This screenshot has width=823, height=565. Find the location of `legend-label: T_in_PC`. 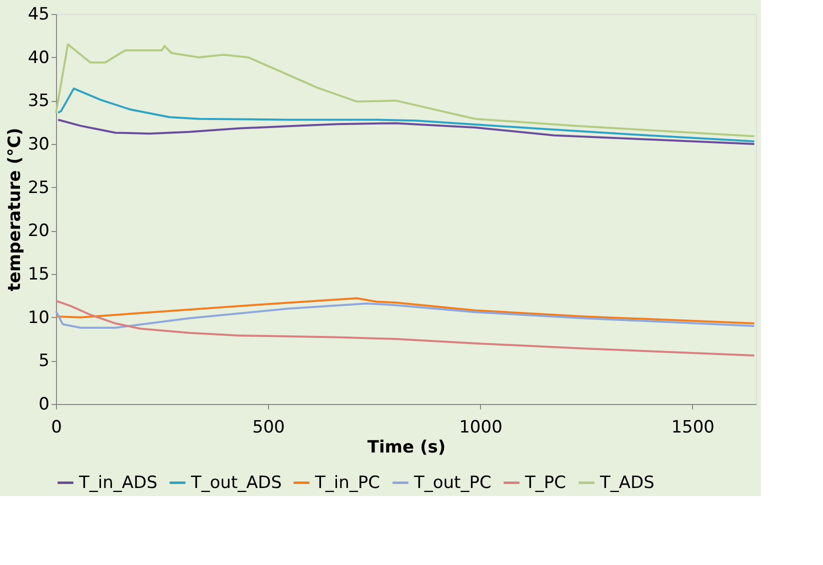

legend-label: T_in_PC is located at coordinates (347, 482).